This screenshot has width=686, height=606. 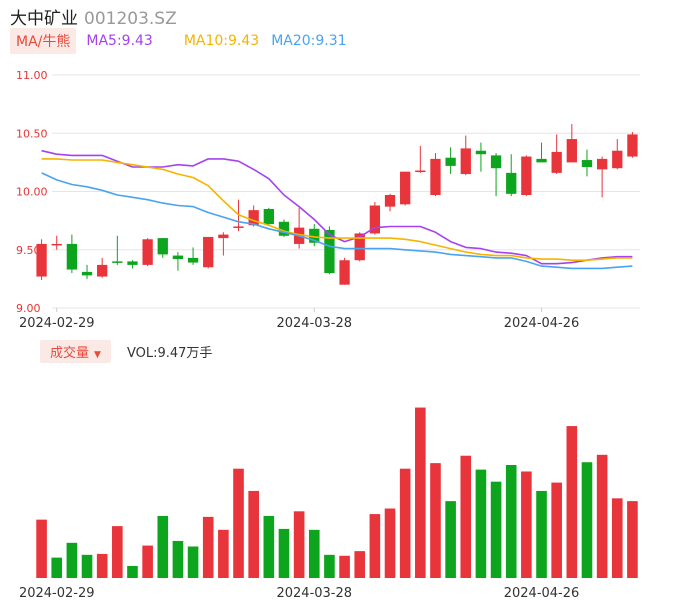 What do you see at coordinates (43, 41) in the screenshot?
I see `ma-type-selector: MA/牛熊` at bounding box center [43, 41].